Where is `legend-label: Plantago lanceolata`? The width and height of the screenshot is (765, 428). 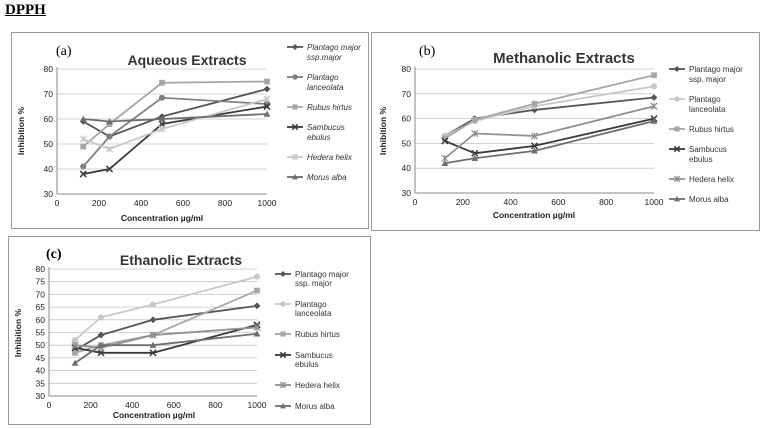
legend-label: Plantago lanceolata is located at coordinates (707, 104).